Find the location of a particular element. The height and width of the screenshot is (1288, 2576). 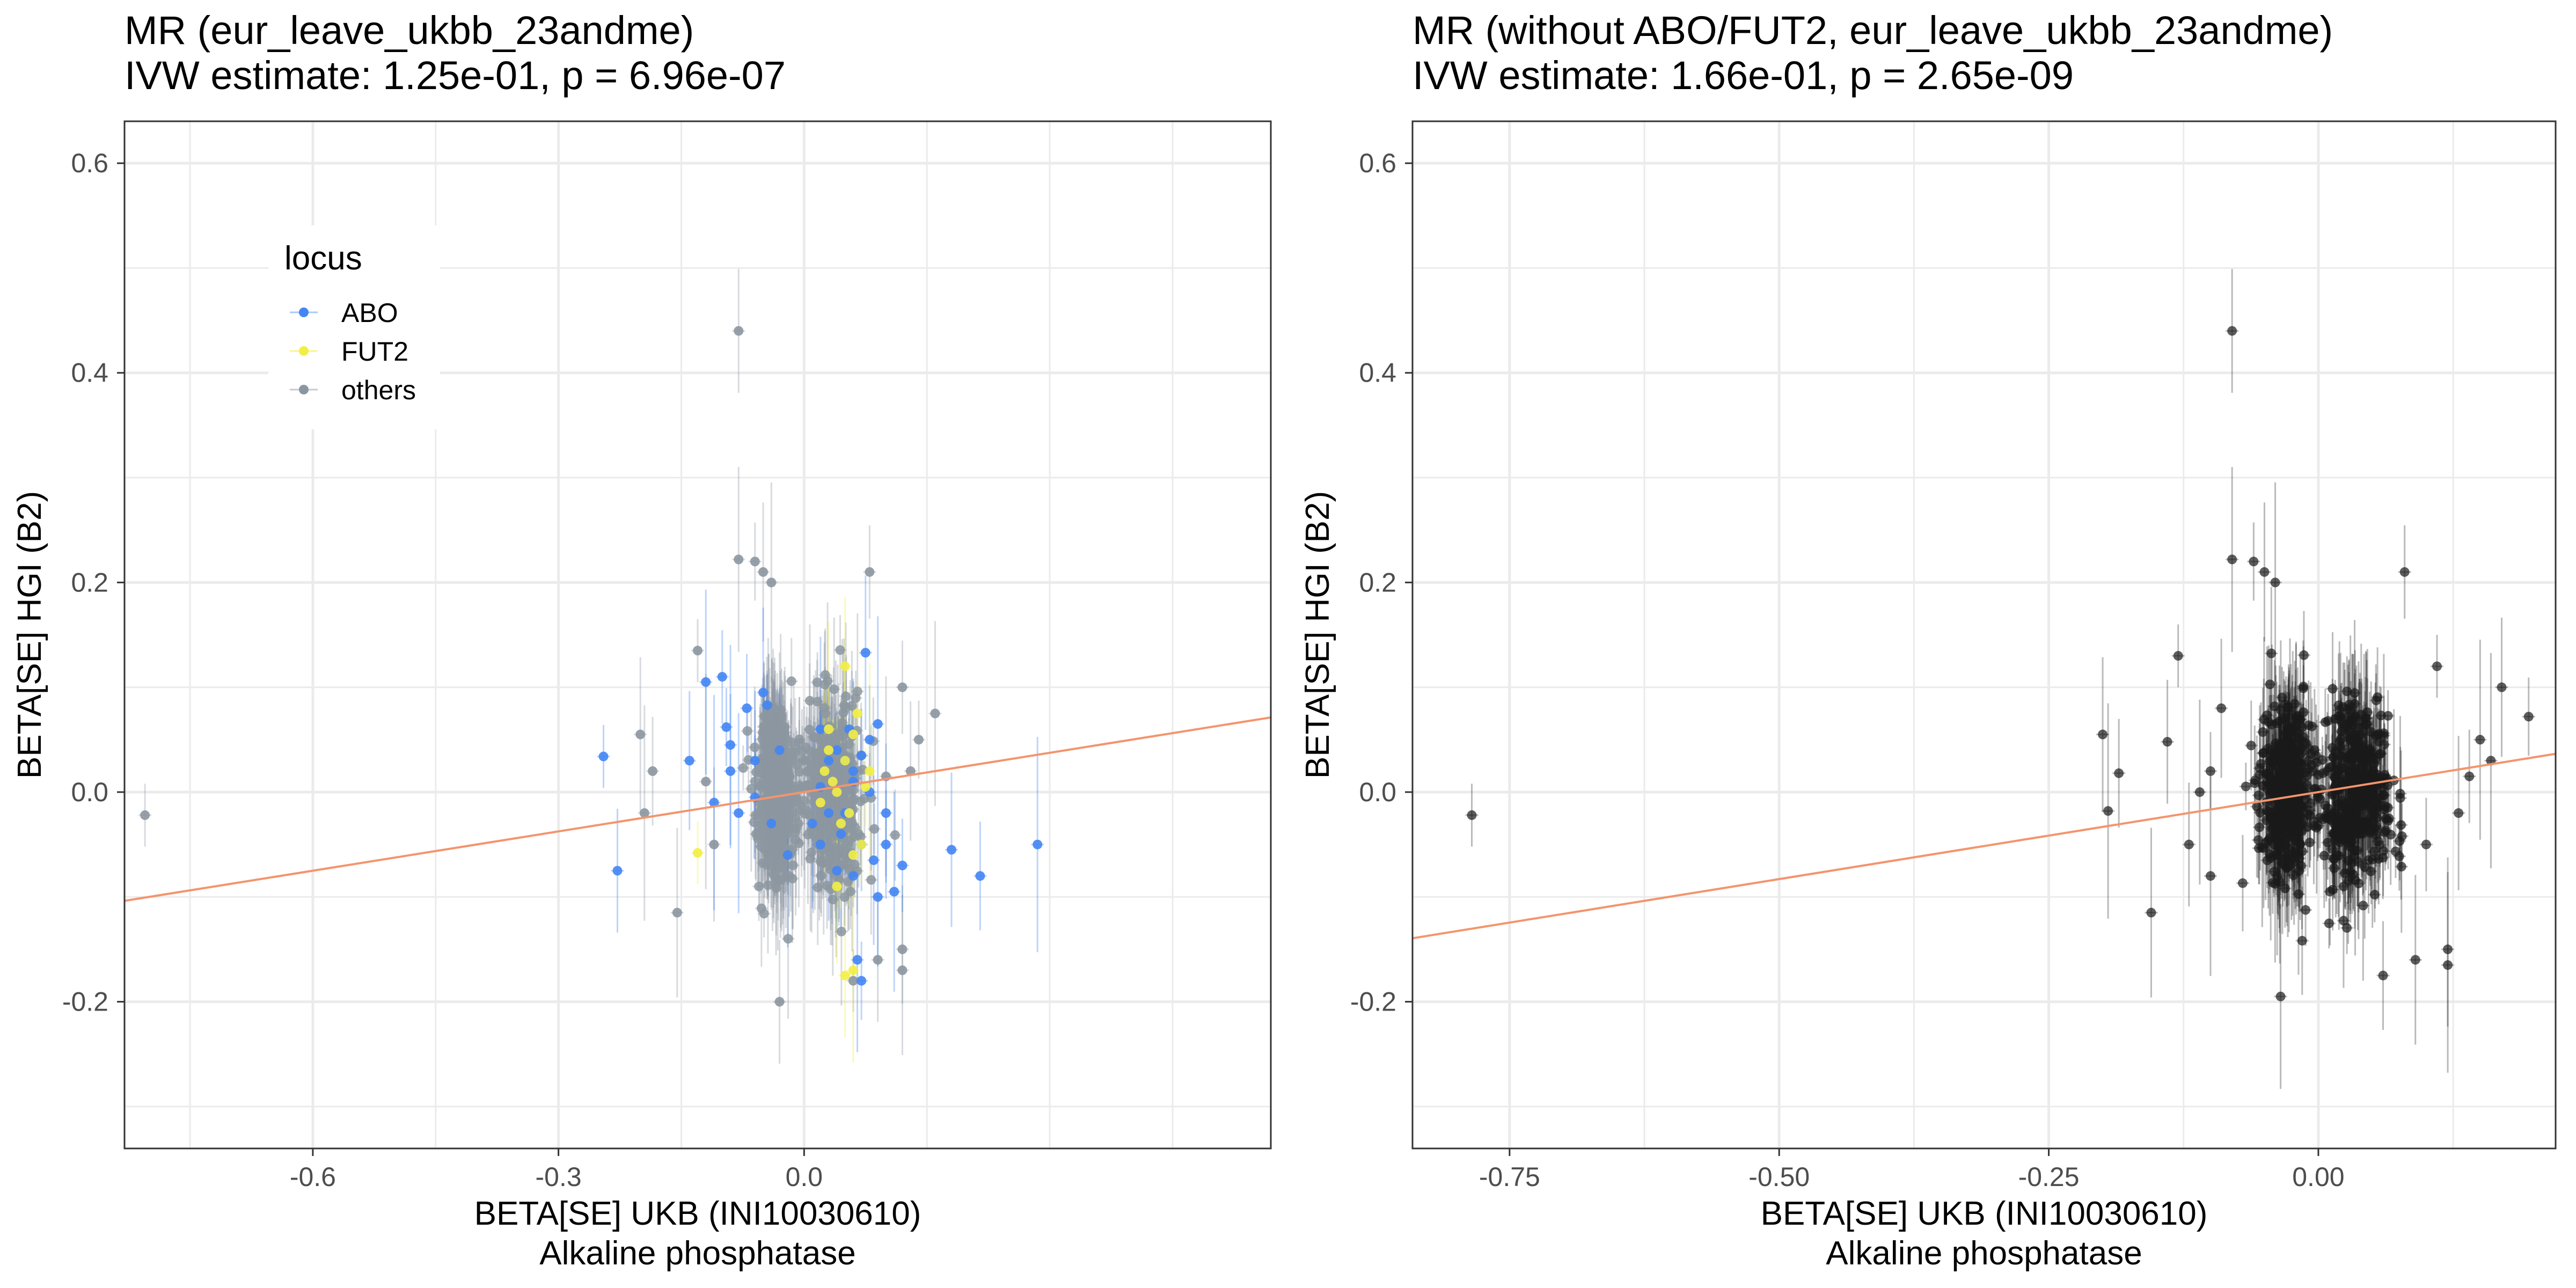

legend-entry-fut2: FUT2 is located at coordinates (349, 351).